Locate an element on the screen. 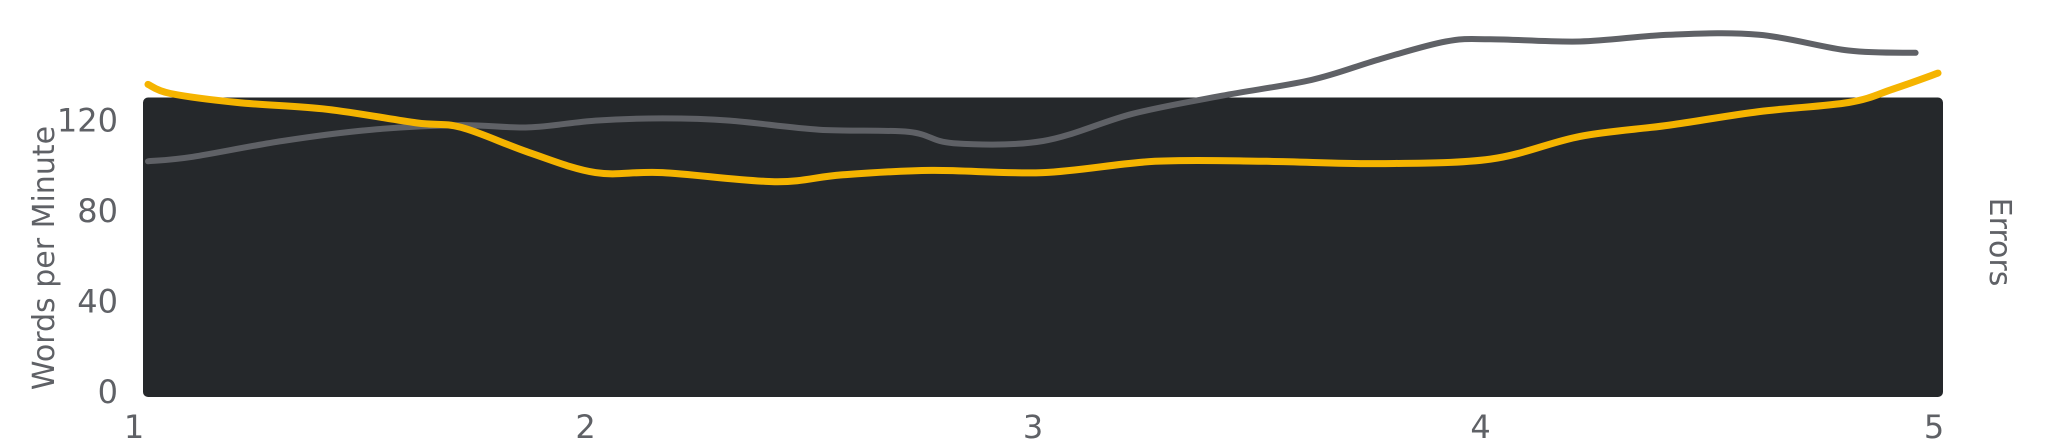  y-tick-label: 0 is located at coordinates (108, 392).